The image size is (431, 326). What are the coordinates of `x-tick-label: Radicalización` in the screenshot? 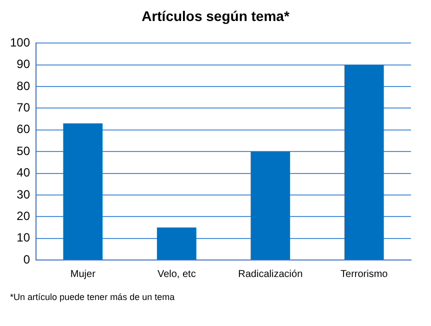 It's located at (270, 274).